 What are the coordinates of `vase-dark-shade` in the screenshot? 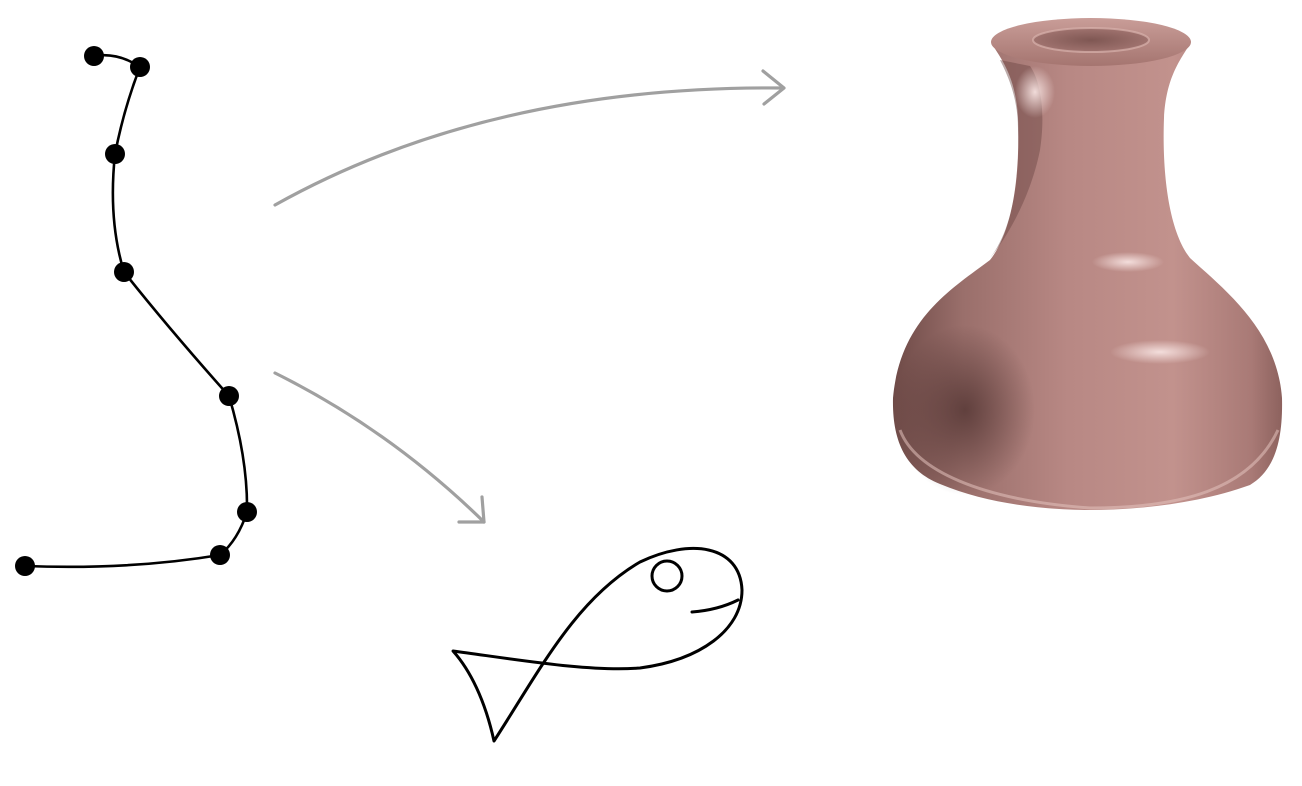 It's located at (965, 410).